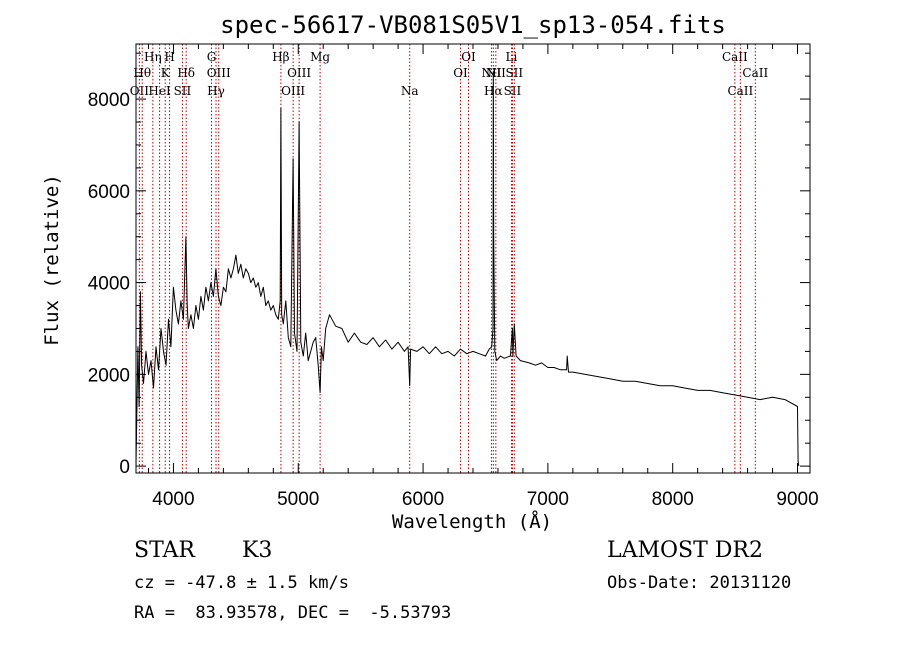  Describe the element at coordinates (109, 192) in the screenshot. I see `y-tick-label: 6000` at that location.